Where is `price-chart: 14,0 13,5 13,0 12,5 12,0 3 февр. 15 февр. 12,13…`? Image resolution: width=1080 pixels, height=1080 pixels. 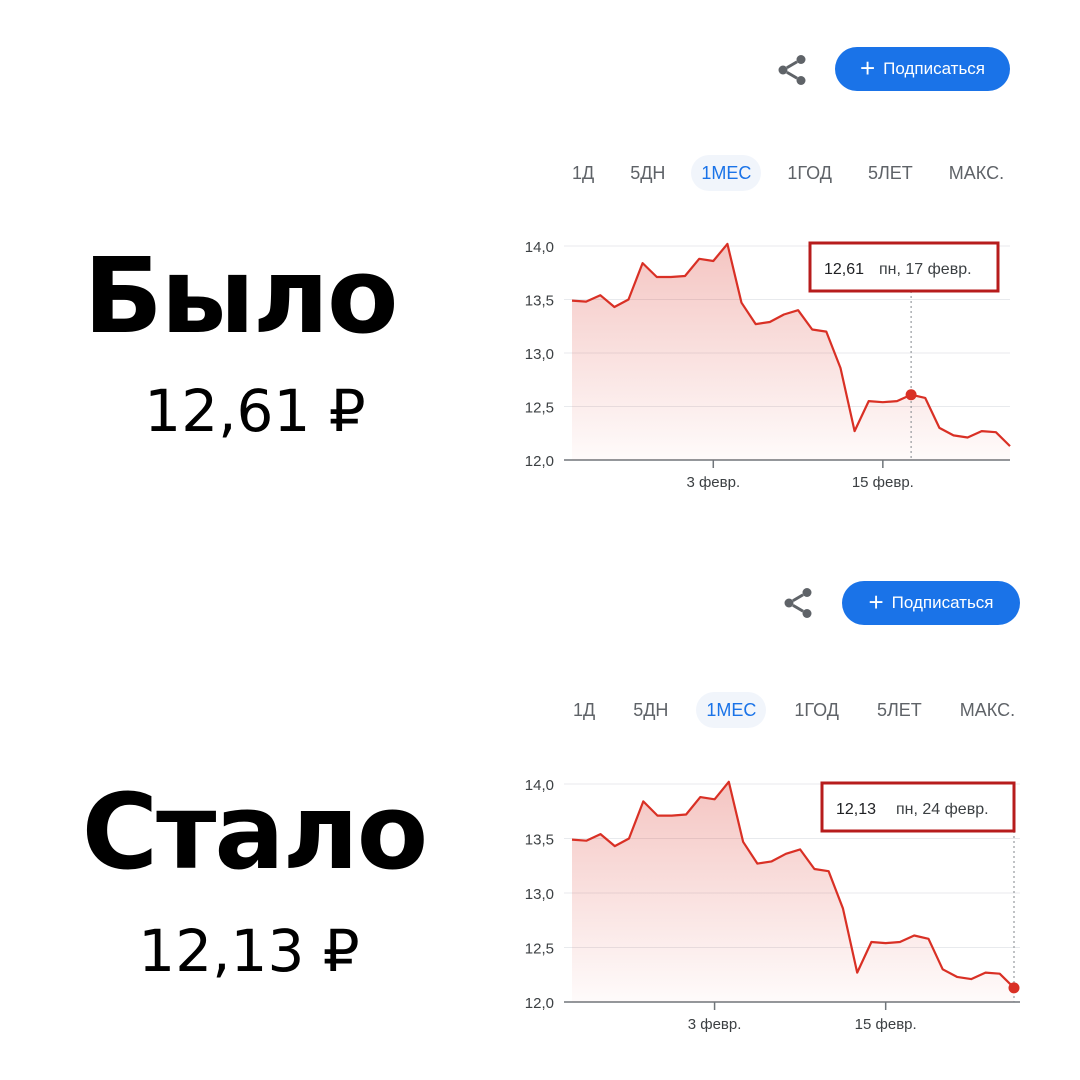
price-chart: 14,0 13,5 13,0 12,5 12,0 3 февр. 15 февр. 12,13… is located at coordinates (770, 905).